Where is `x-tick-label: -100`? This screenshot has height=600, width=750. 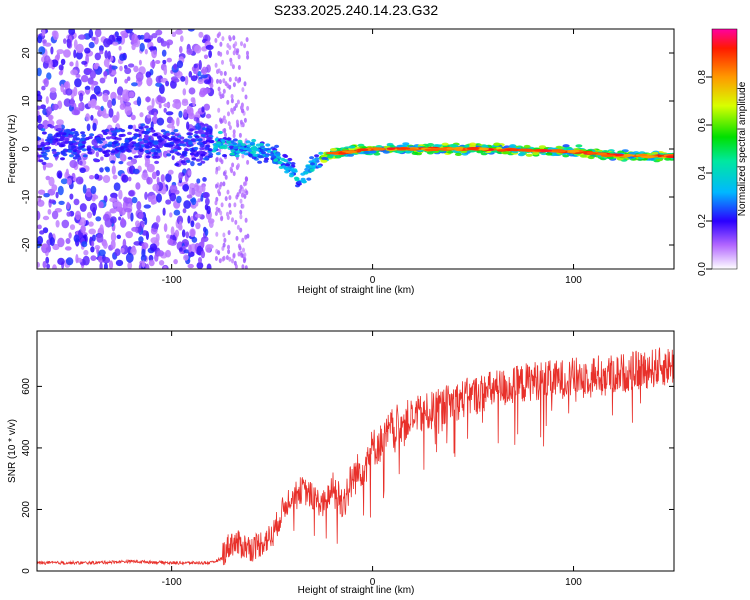
x-tick-label: -100 is located at coordinates (172, 280).